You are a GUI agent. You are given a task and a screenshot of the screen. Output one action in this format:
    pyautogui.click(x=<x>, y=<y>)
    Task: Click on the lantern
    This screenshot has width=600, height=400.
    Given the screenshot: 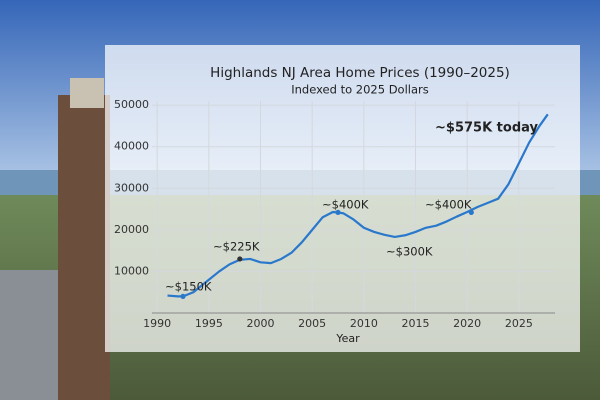 What is the action you would take?
    pyautogui.click(x=87, y=93)
    